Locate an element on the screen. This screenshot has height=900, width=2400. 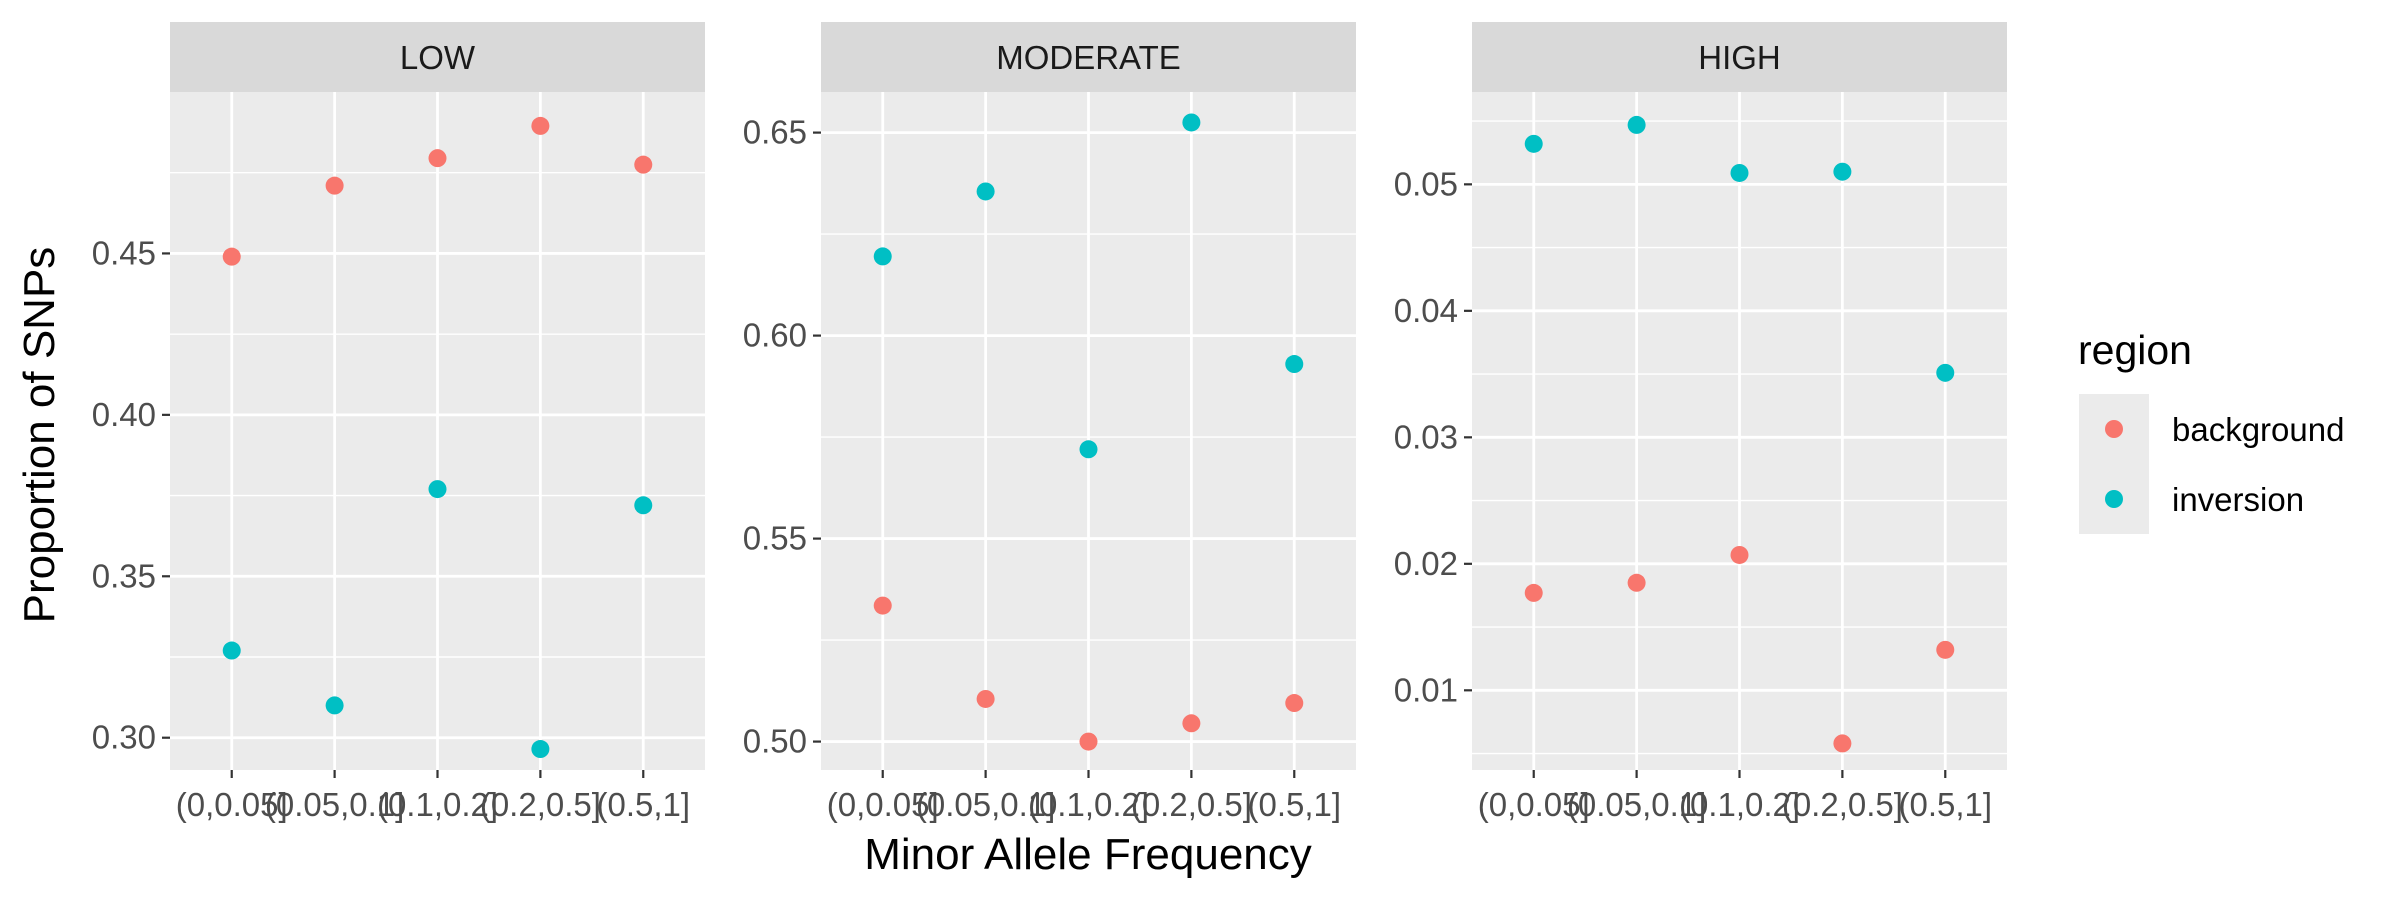
y-tick-label: 0.60 is located at coordinates (775, 335).